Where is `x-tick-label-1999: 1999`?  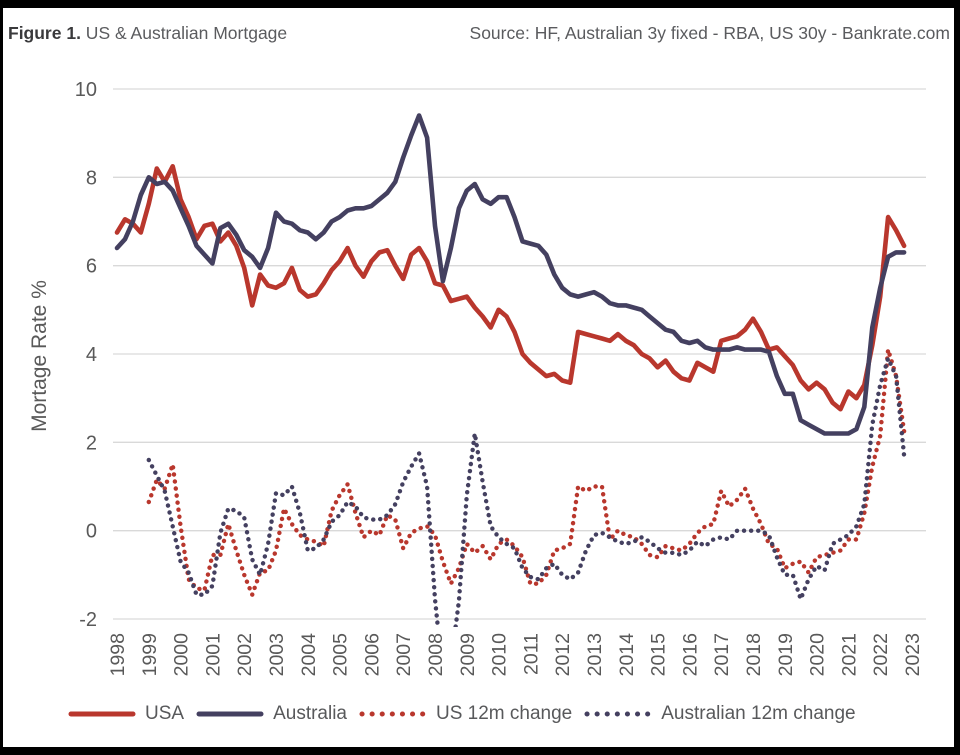 x-tick-label-1999: 1999 is located at coordinates (150, 654).